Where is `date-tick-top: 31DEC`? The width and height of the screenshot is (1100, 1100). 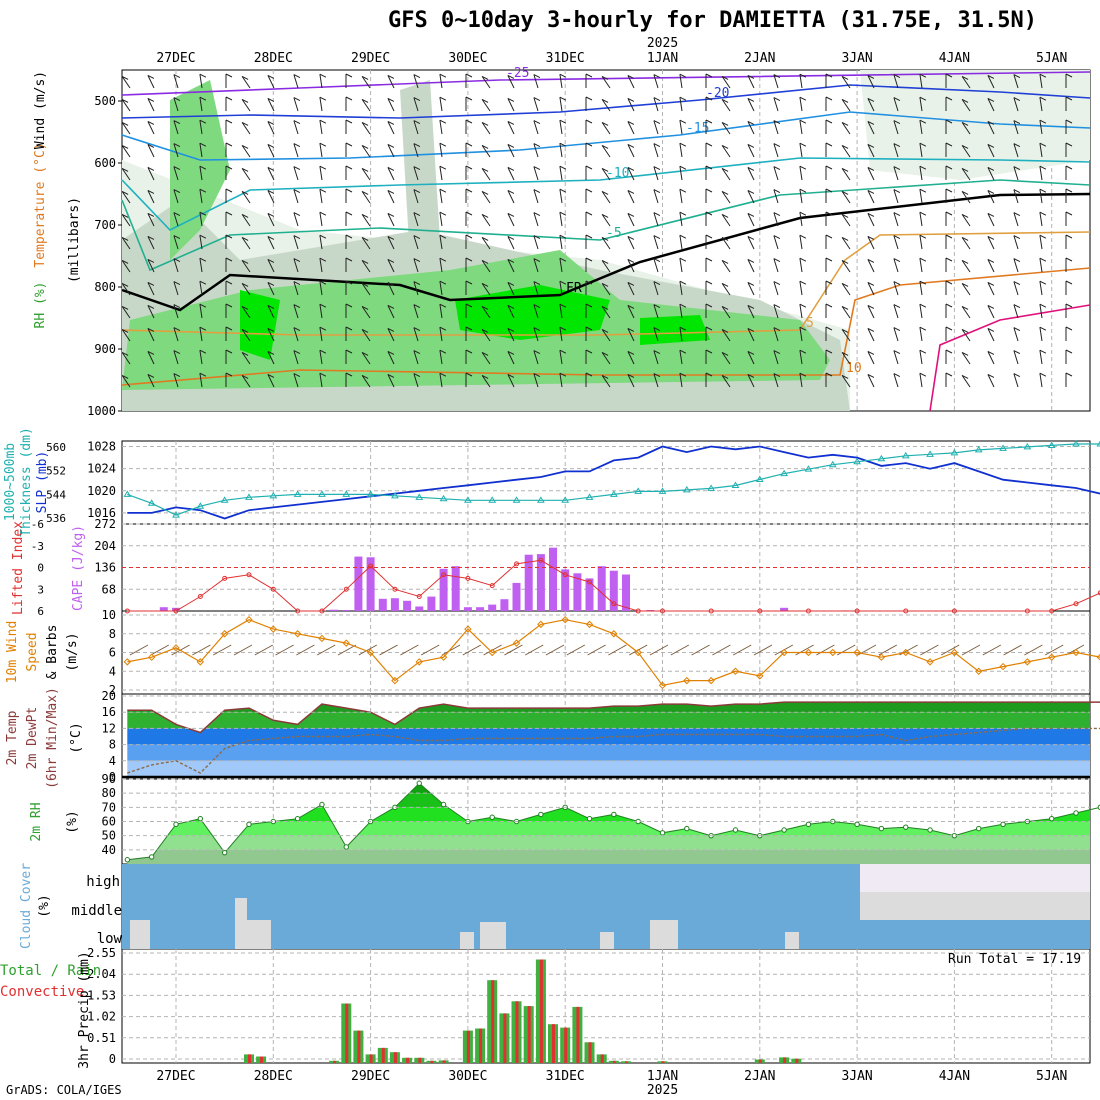
date-tick-top: 31DEC is located at coordinates (565, 58).